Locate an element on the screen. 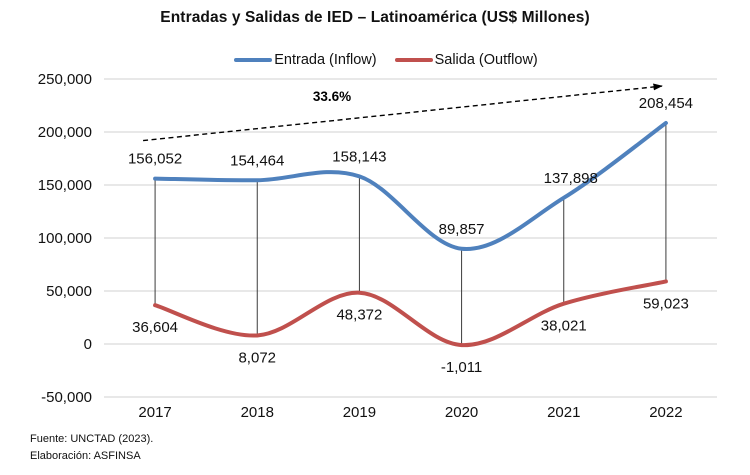  data-label: 48,372 is located at coordinates (359, 315).